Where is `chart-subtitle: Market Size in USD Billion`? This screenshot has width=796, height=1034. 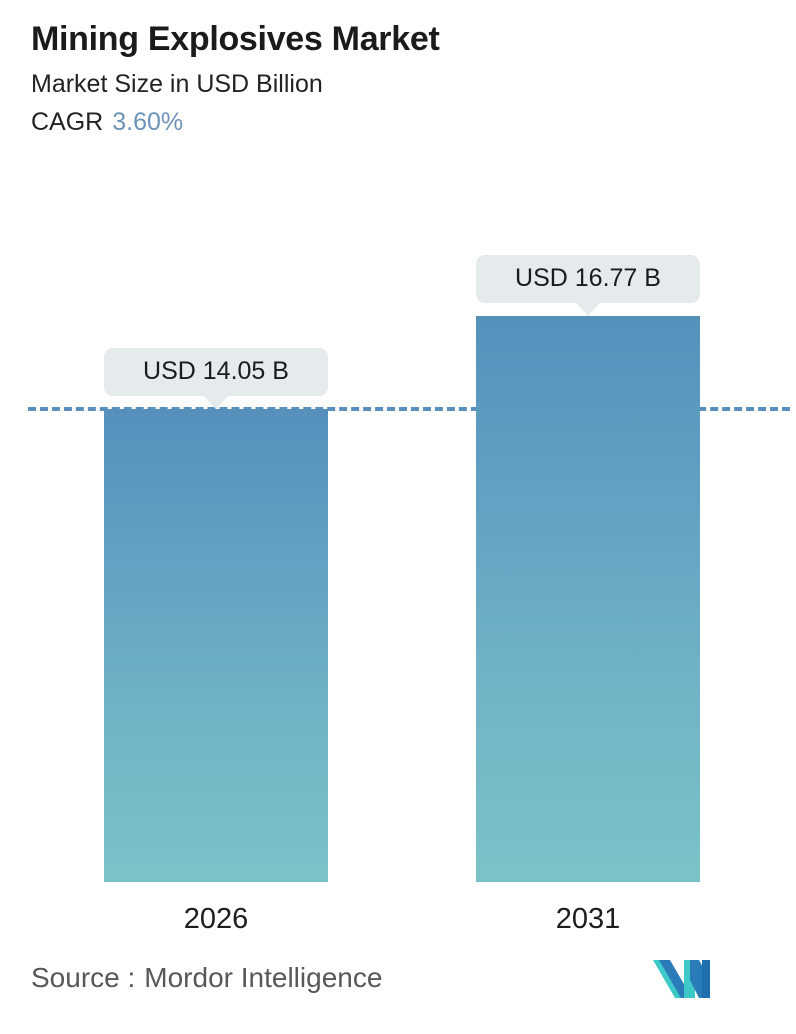
chart-subtitle: Market Size in USD Billion is located at coordinates (177, 83).